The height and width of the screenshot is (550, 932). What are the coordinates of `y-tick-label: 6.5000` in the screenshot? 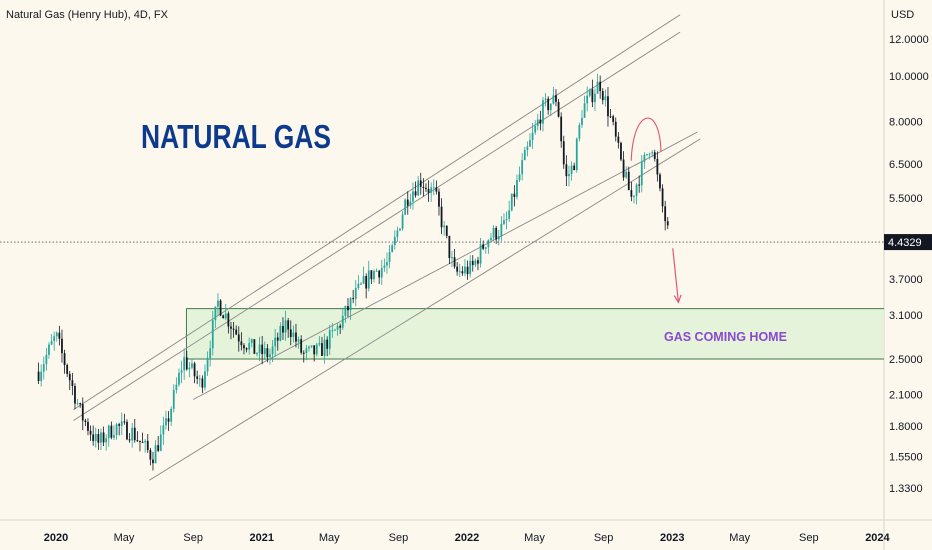 It's located at (906, 165).